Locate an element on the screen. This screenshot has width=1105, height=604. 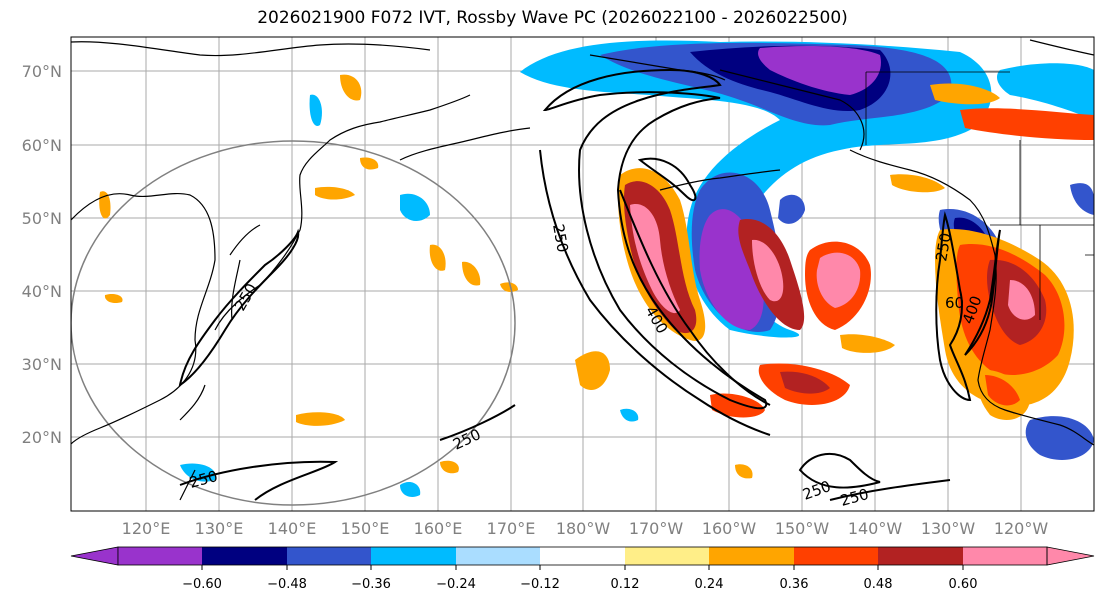
political-borders is located at coordinates (979, 195).